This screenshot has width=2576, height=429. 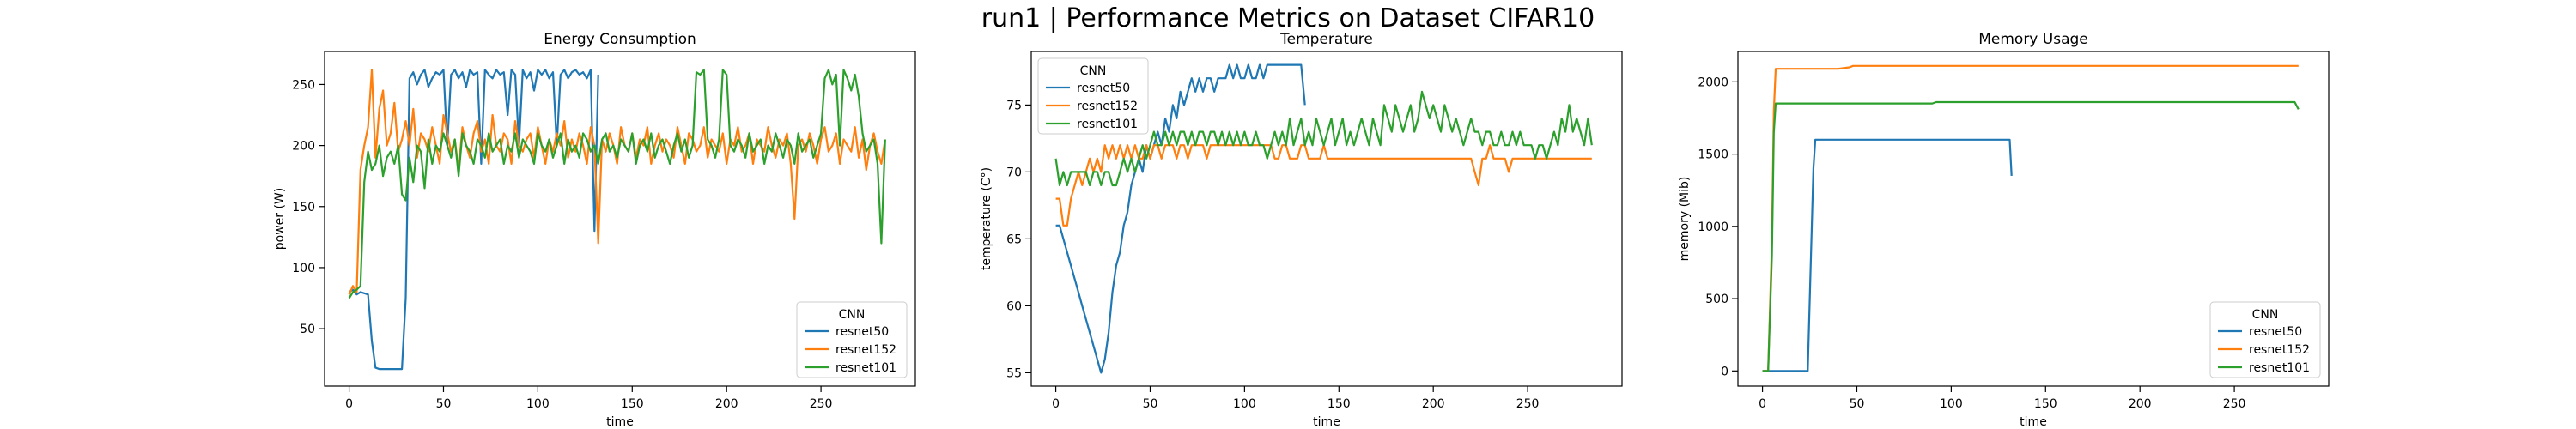 I want to click on y-tick-label: 50, so click(x=307, y=329).